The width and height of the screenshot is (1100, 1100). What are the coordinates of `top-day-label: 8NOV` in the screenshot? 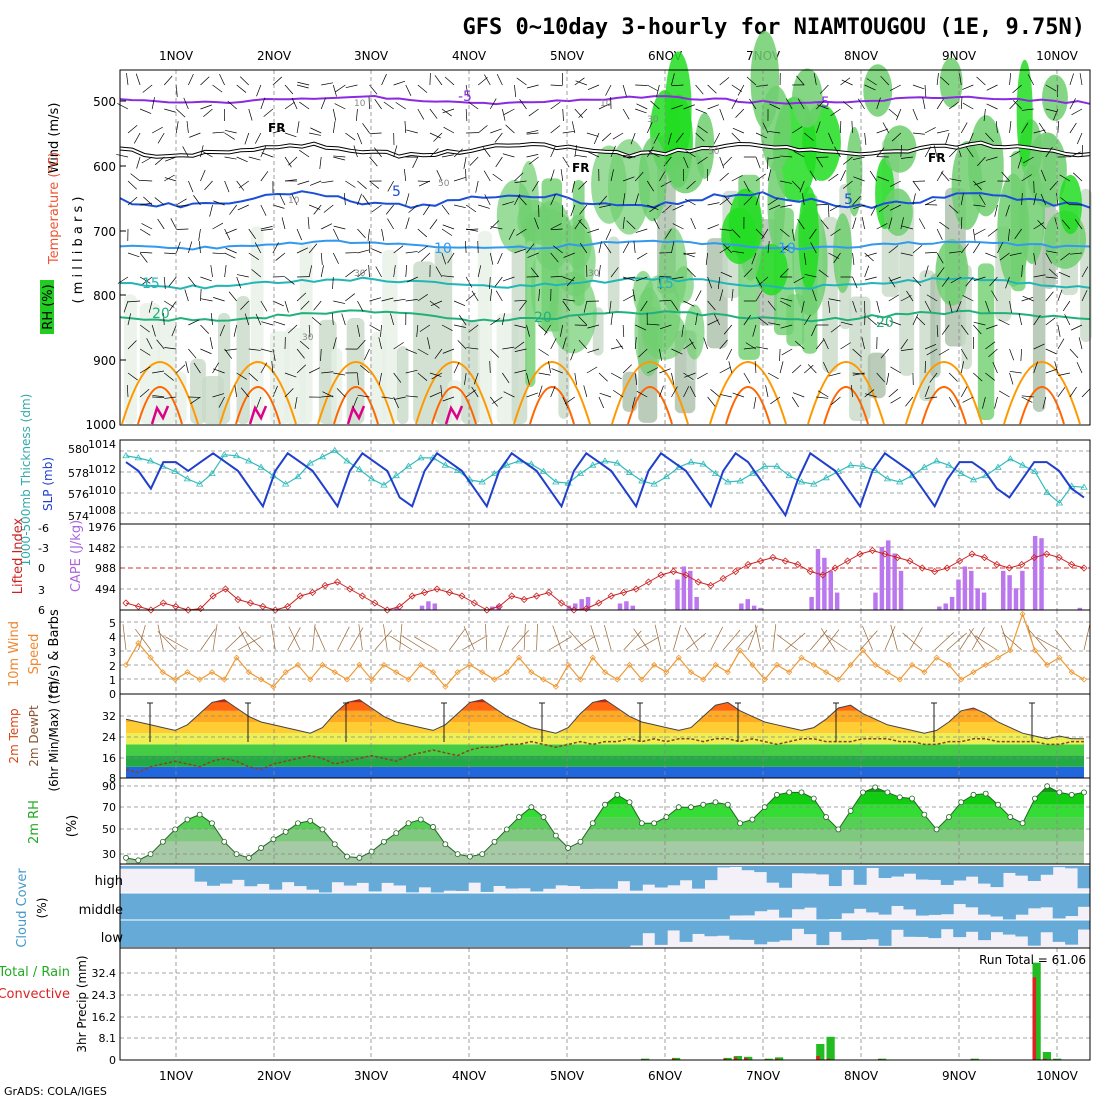 It's located at (861, 56).